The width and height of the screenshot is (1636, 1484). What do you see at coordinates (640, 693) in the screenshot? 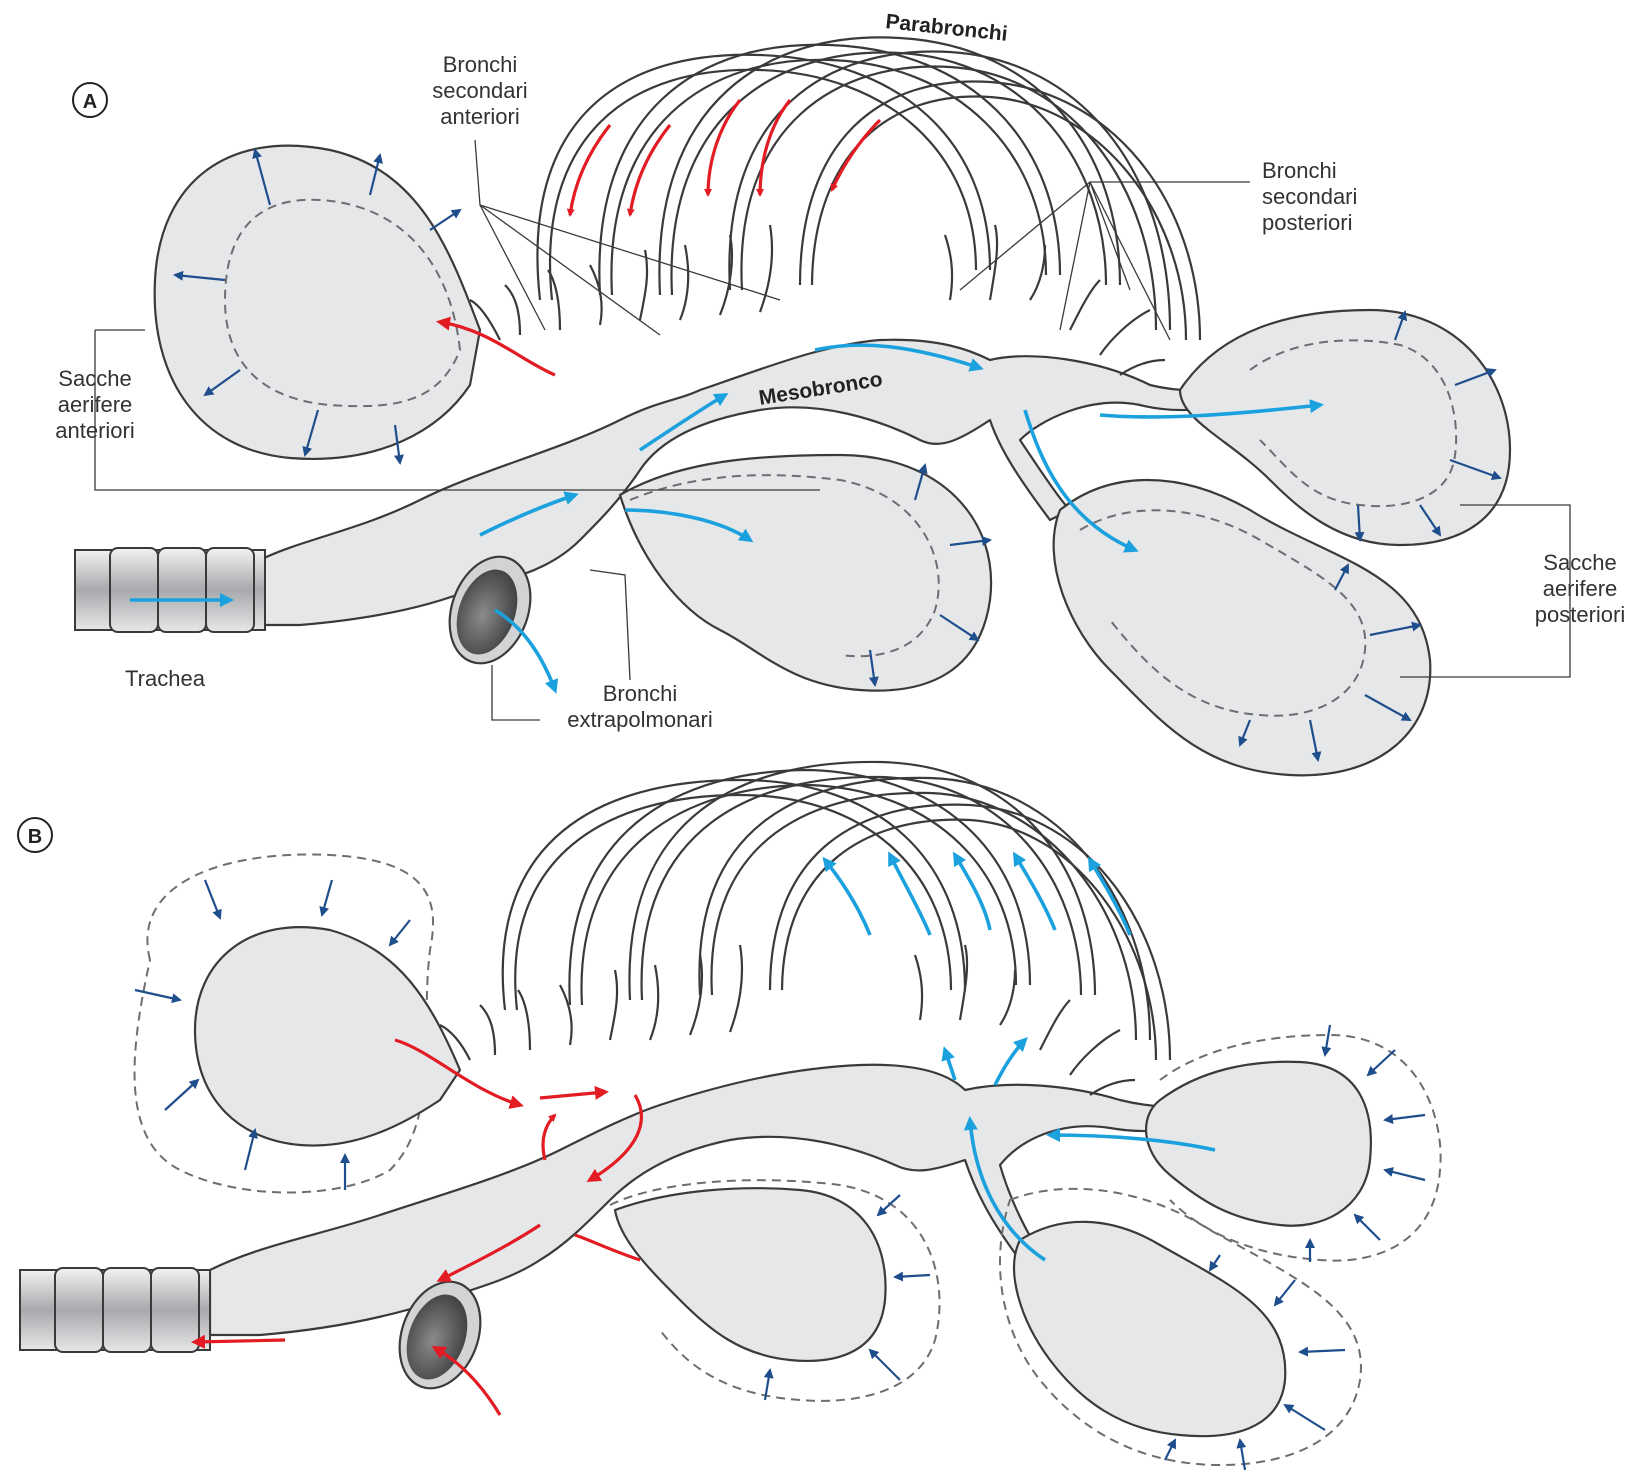
I see `label-bronchi-extrapolmonari-1: Bronchi` at bounding box center [640, 693].